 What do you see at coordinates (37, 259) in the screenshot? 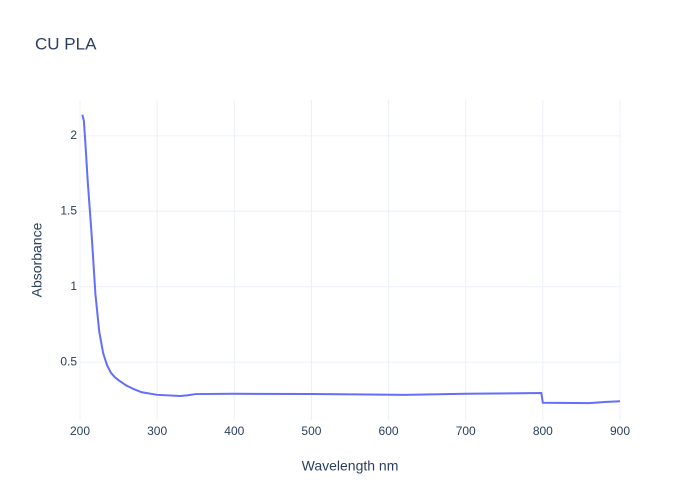
I see `y-axis-title: Absorbance` at bounding box center [37, 259].